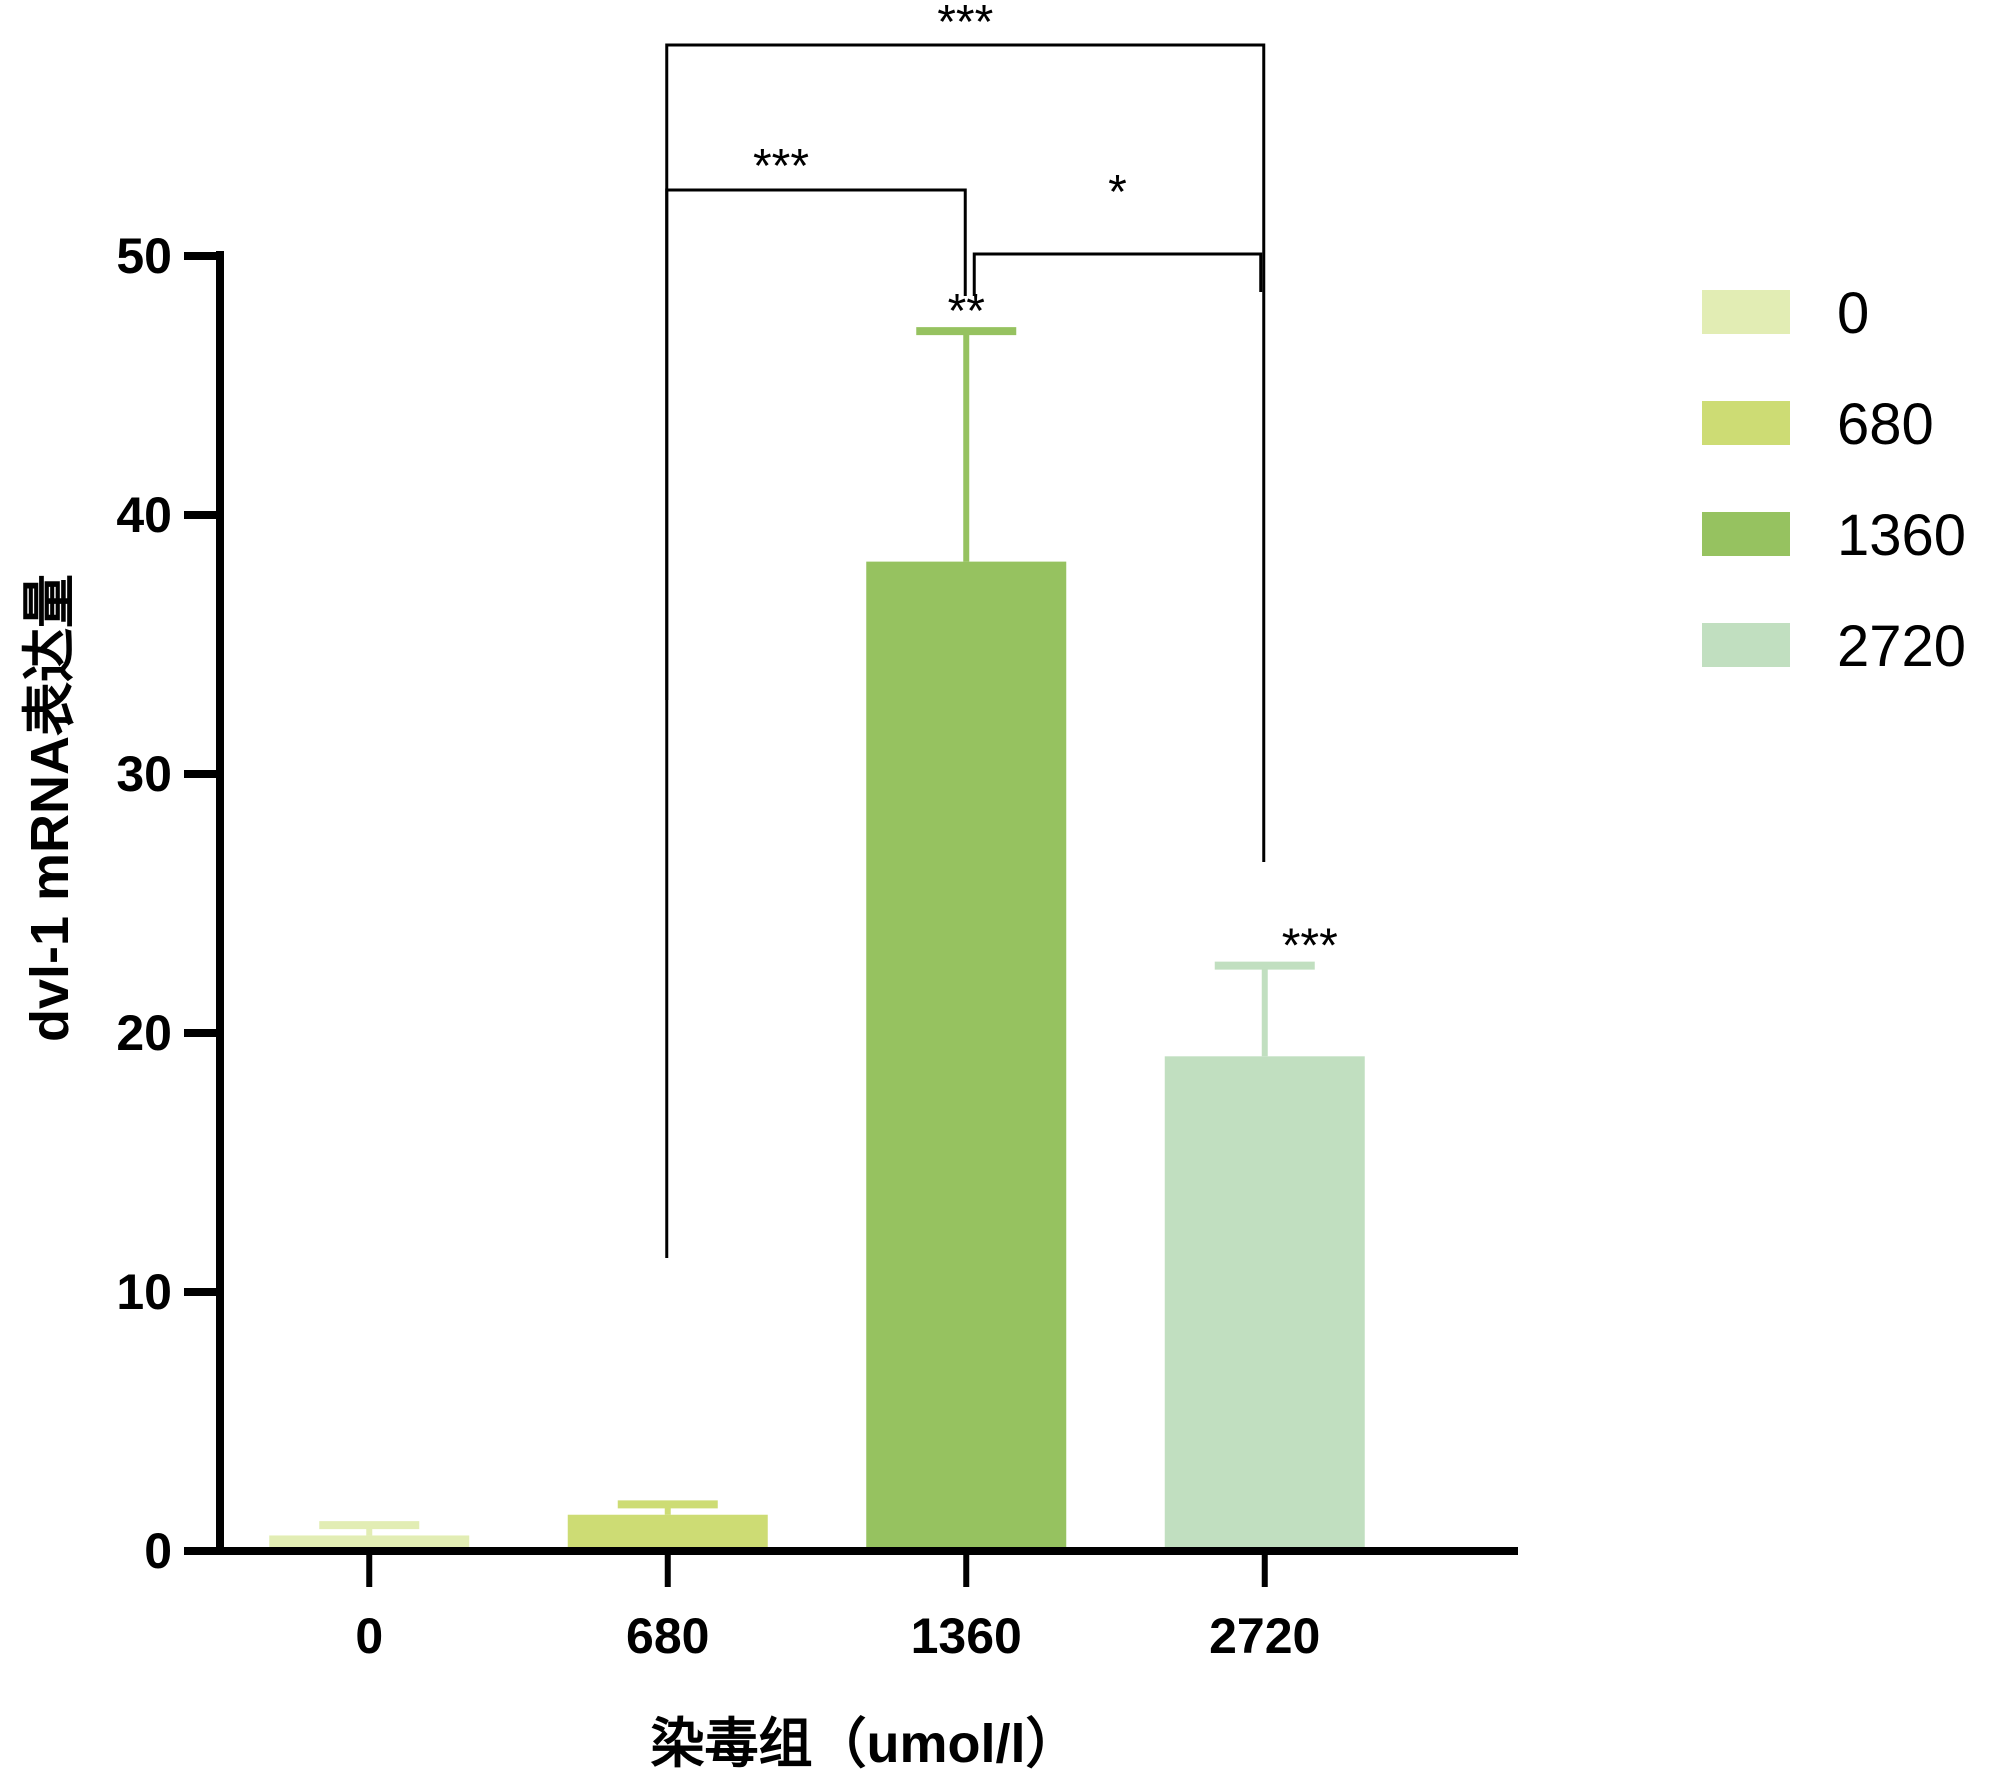  I want to click on legend-label: 680, so click(1885, 424).